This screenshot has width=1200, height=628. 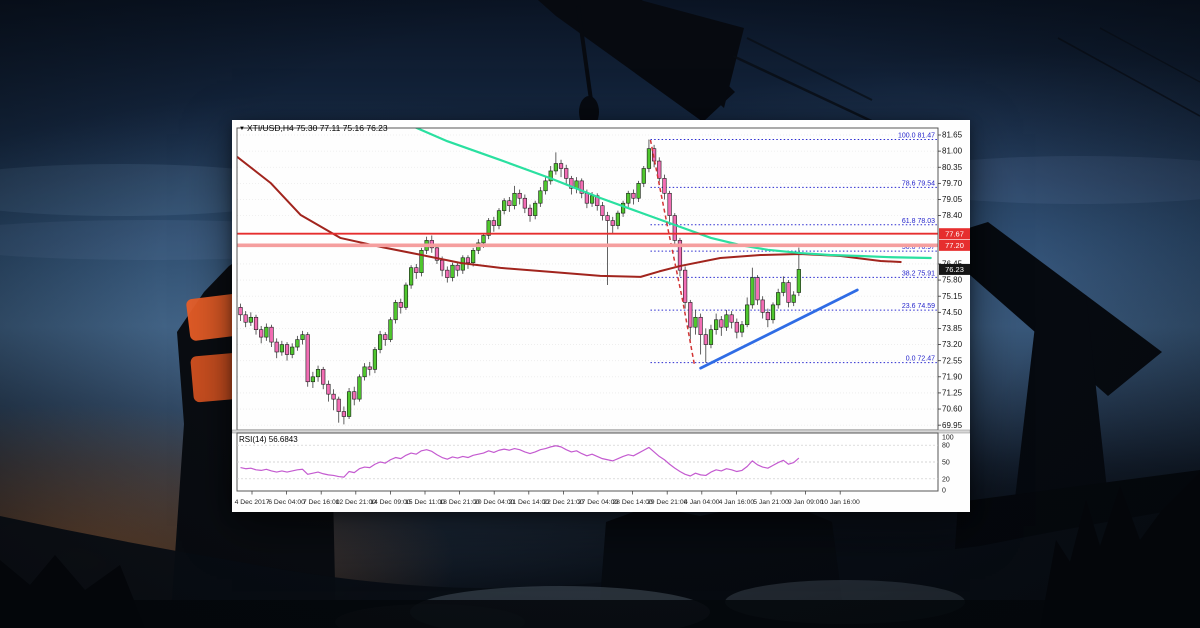 I want to click on resistance-lines, so click(x=587, y=240).